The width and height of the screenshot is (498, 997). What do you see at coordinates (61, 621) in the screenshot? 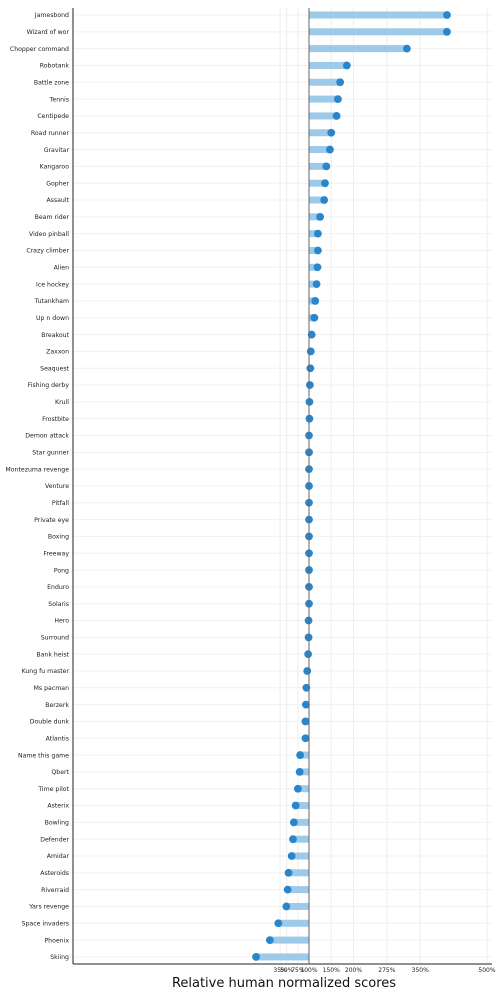
I see `category-label: Hero` at bounding box center [61, 621].